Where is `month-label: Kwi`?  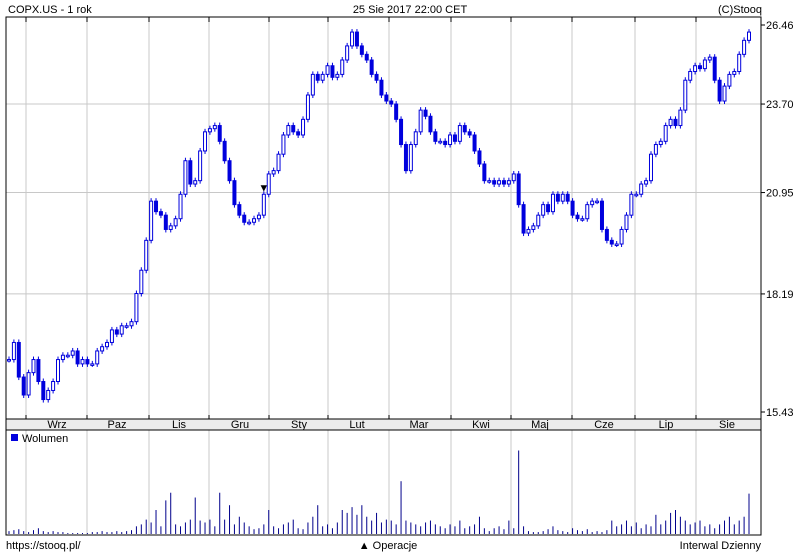
month-label: Kwi is located at coordinates (481, 425).